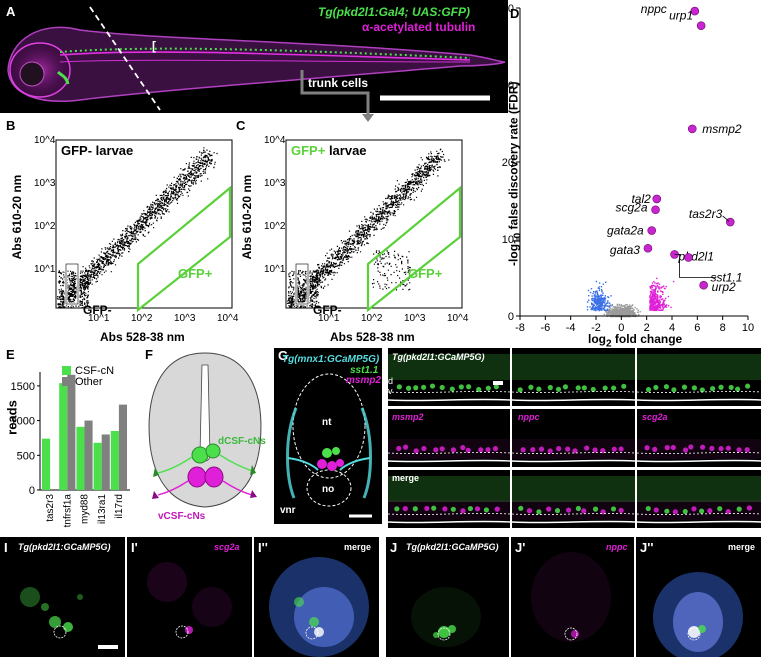 This screenshot has width=761, height=657. What do you see at coordinates (520, 547) in the screenshot?
I see `panel-label-j1: J'` at bounding box center [520, 547].